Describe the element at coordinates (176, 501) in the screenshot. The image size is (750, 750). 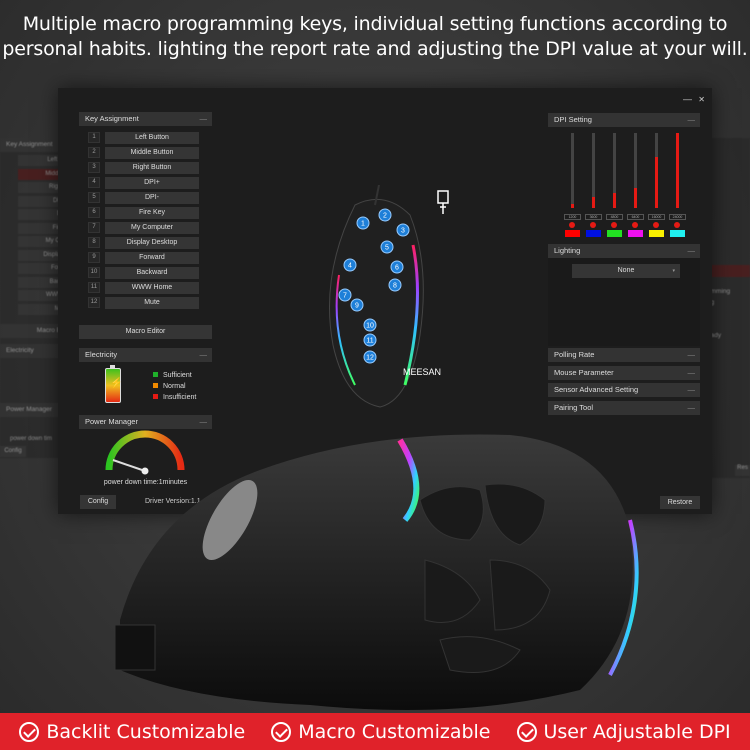
I see `driver-version: Driver Version:1.1.4` at that location.